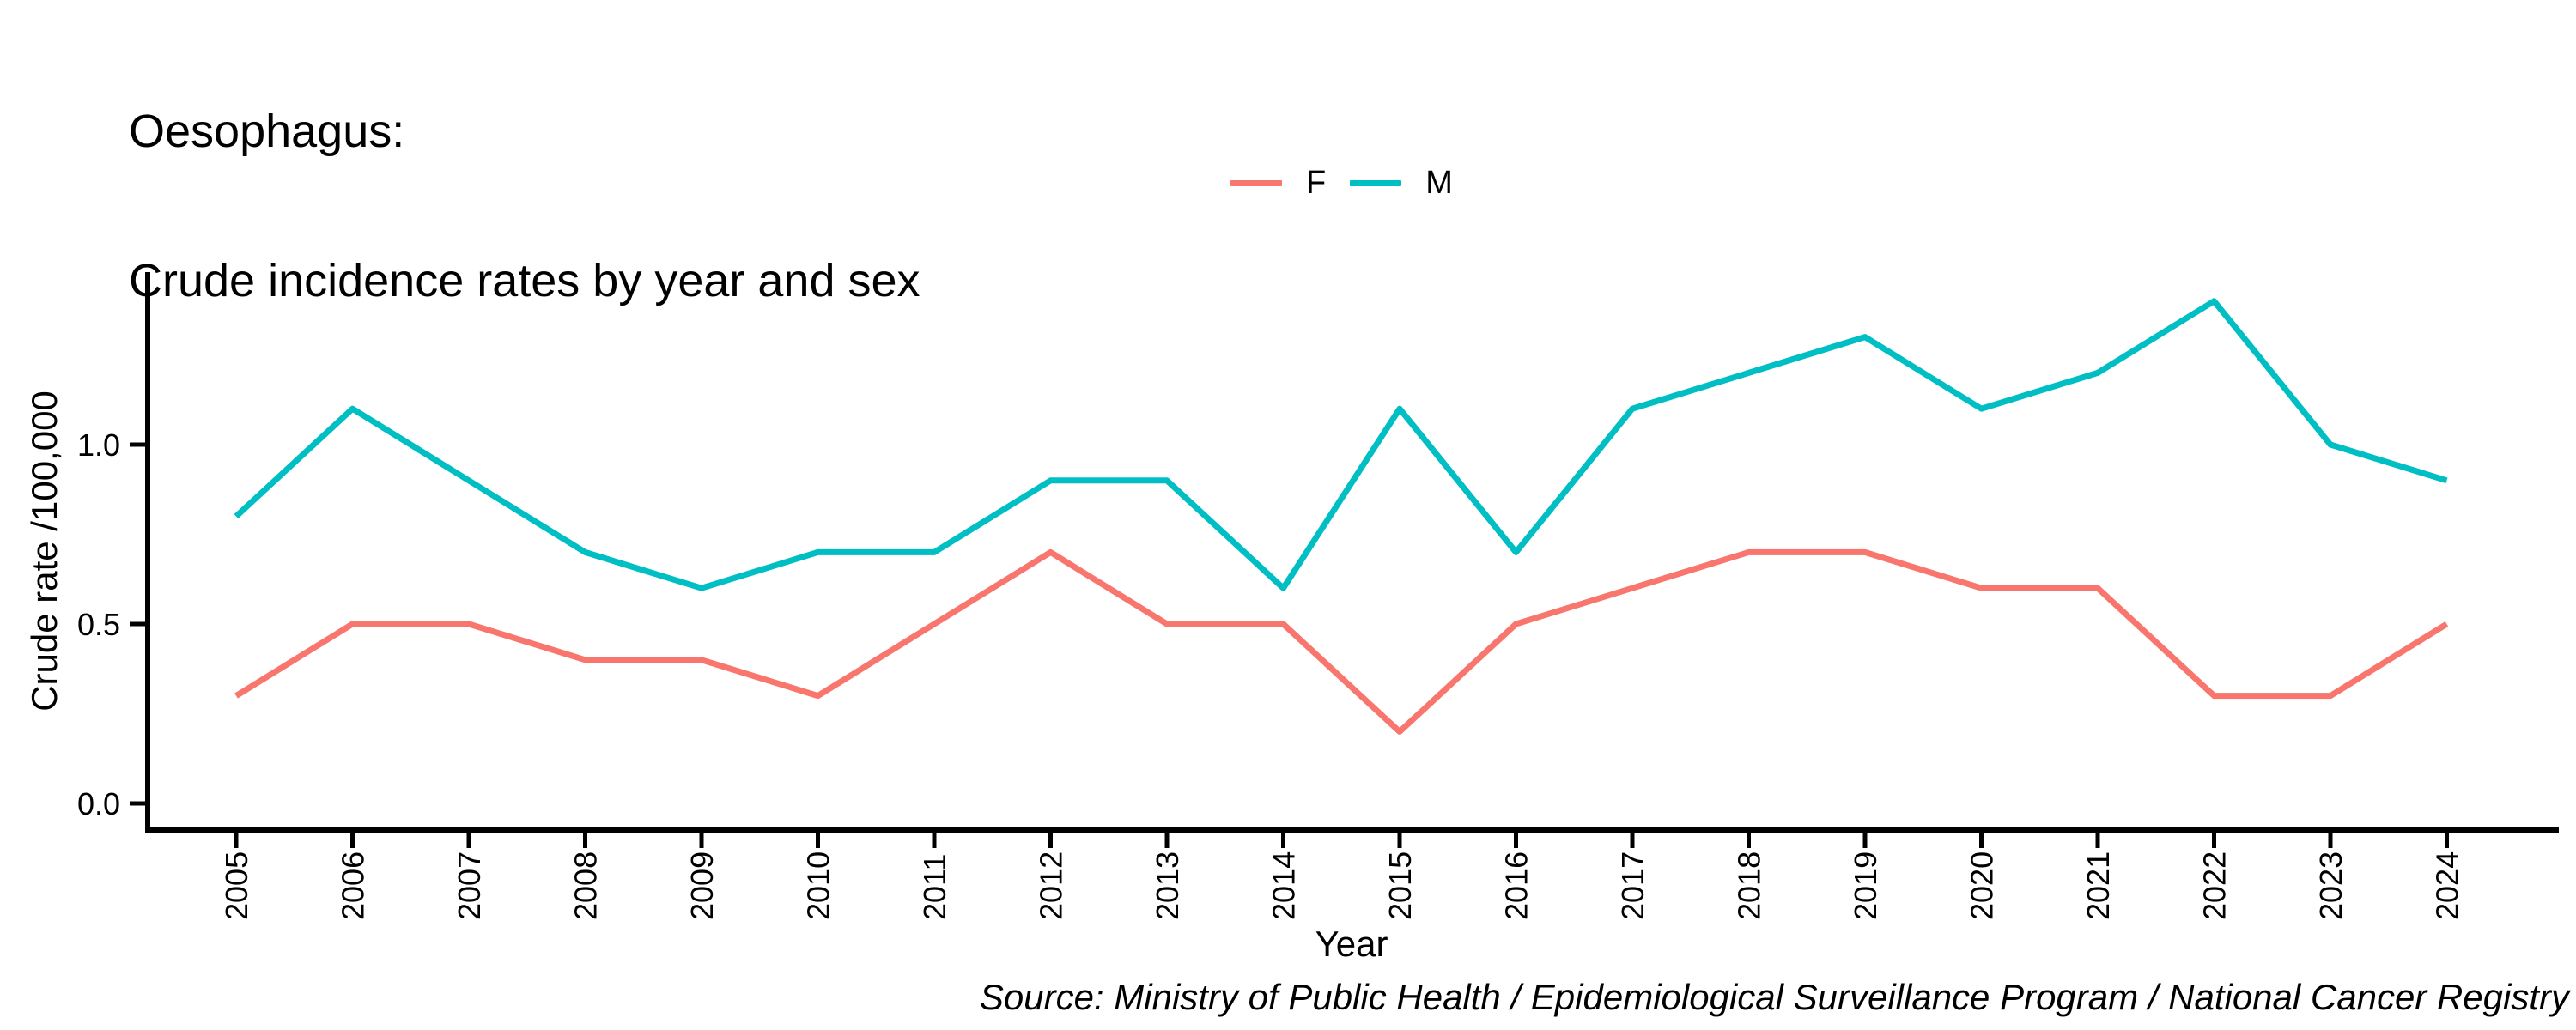 The image size is (2576, 1030). What do you see at coordinates (524, 280) in the screenshot?
I see `chart-title-line2: Crude incidence rates by year and sex` at bounding box center [524, 280].